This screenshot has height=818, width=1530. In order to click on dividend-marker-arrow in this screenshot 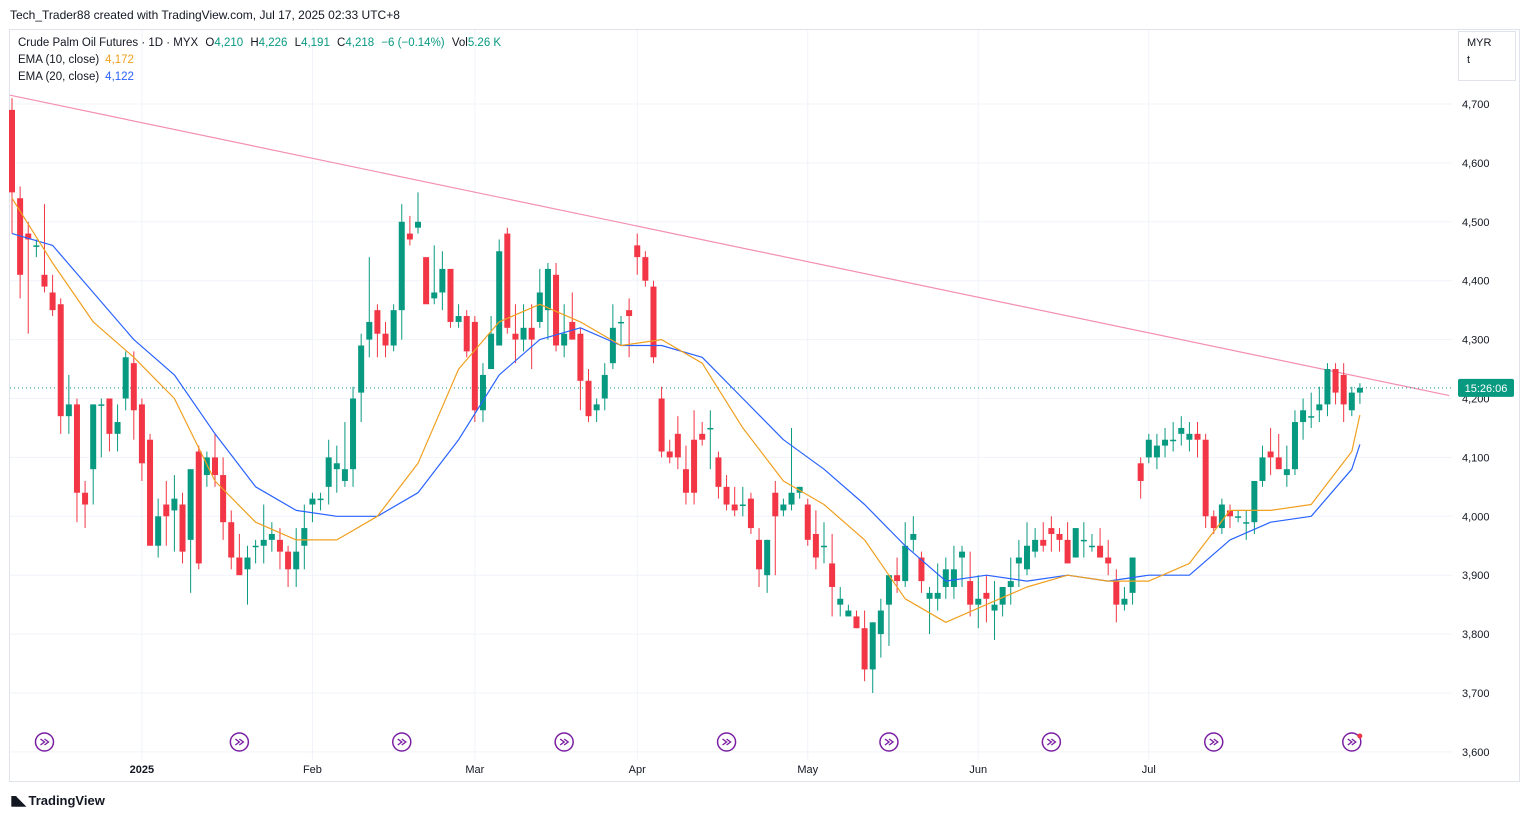, I will do `click(45, 742)`.